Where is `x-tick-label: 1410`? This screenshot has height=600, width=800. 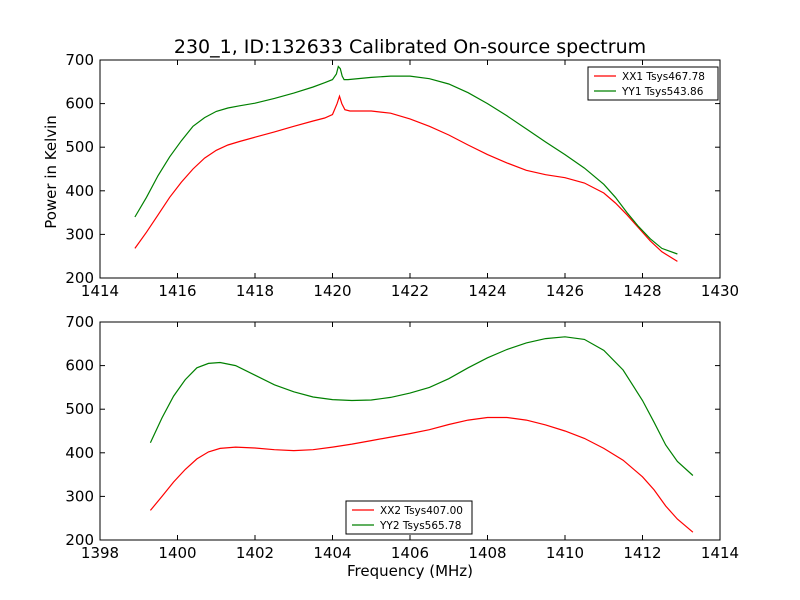
x-tick-label: 1410 is located at coordinates (565, 553).